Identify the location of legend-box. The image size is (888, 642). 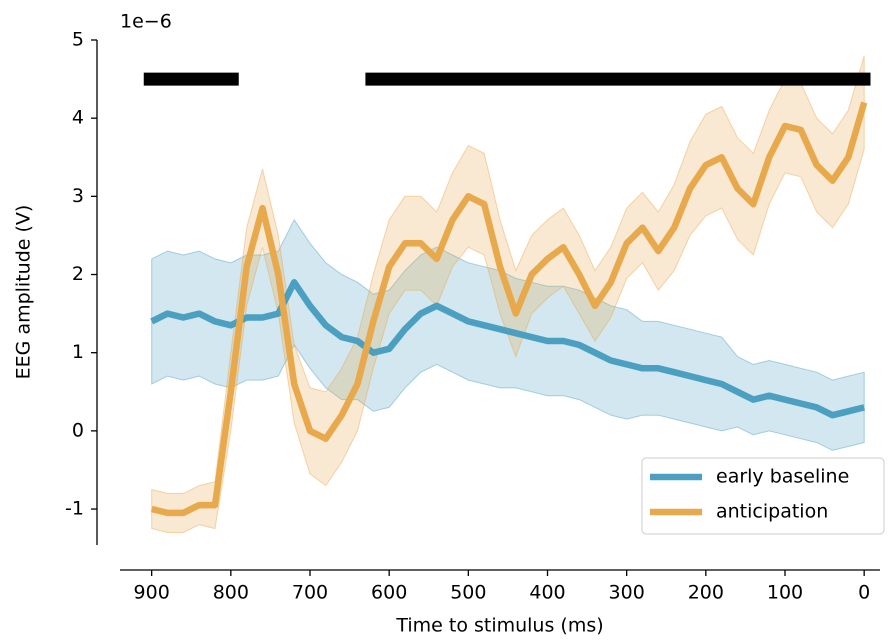
(763, 496).